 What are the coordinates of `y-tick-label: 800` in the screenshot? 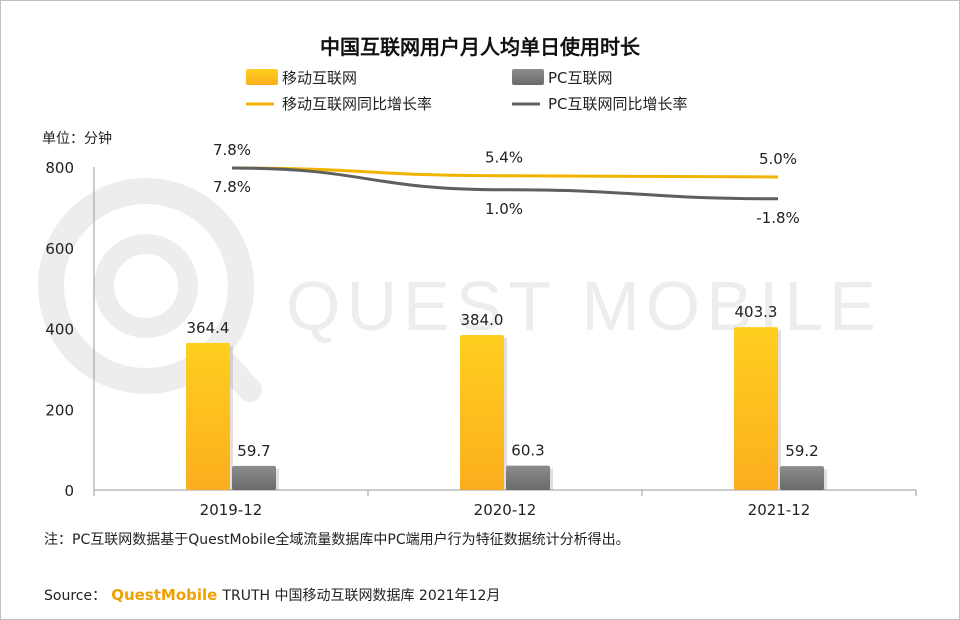 It's located at (59, 168).